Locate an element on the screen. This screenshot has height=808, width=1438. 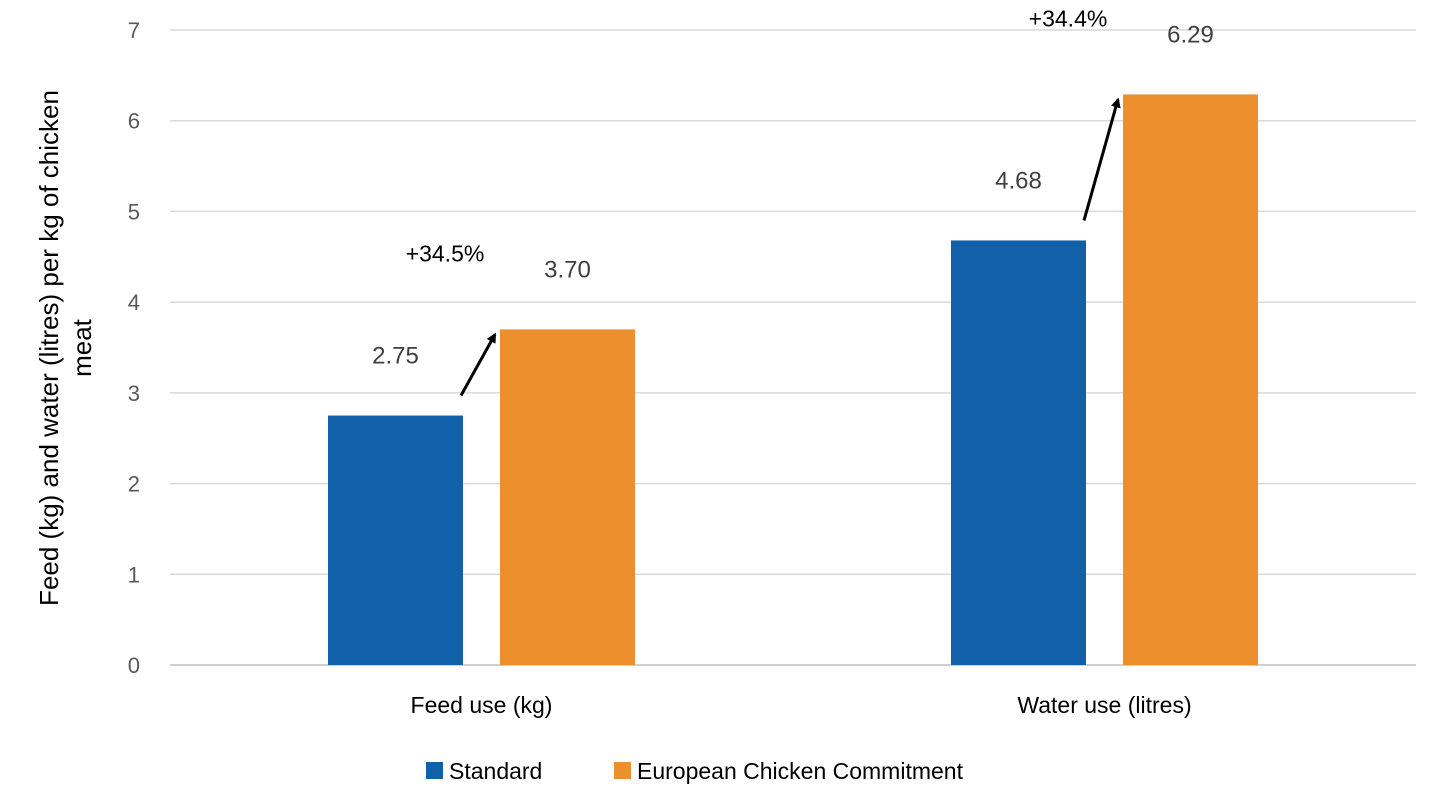
legend: Standard European Chicken Commitment is located at coordinates (695, 771).